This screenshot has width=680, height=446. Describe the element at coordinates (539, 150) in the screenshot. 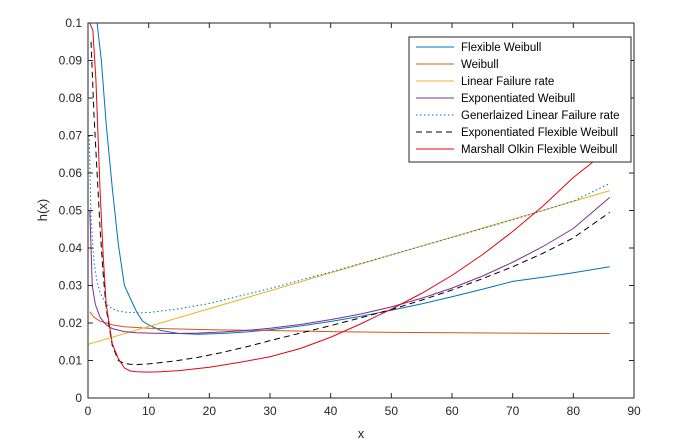

I see `legend-label-7: Marshall Olkin Flexible Weibull` at that location.